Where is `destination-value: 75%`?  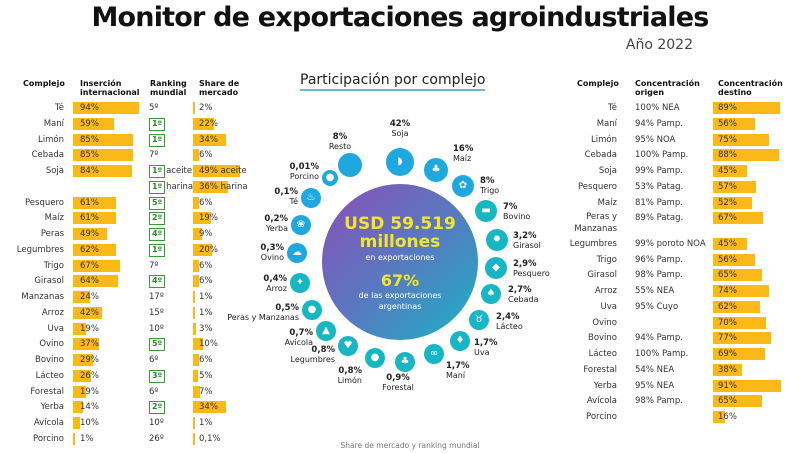 destination-value: 75% is located at coordinates (727, 139).